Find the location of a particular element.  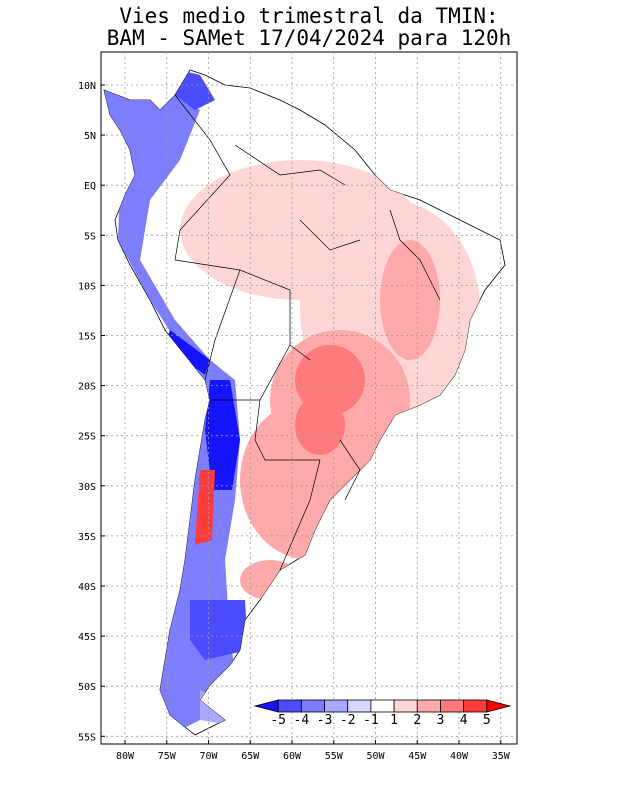

lat-tick-label: 55S is located at coordinates (87, 737).